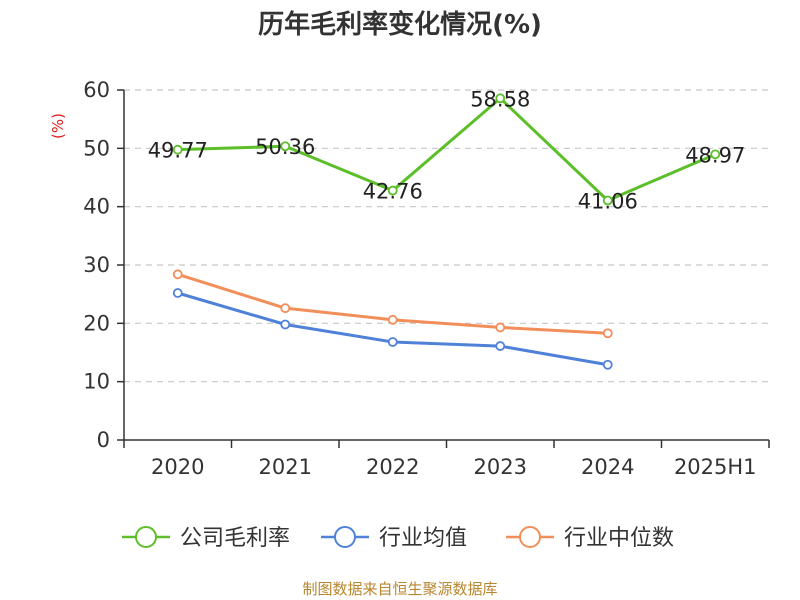 The height and width of the screenshot is (600, 800). Describe the element at coordinates (177, 467) in the screenshot. I see `x-tick-label: 2020` at that location.